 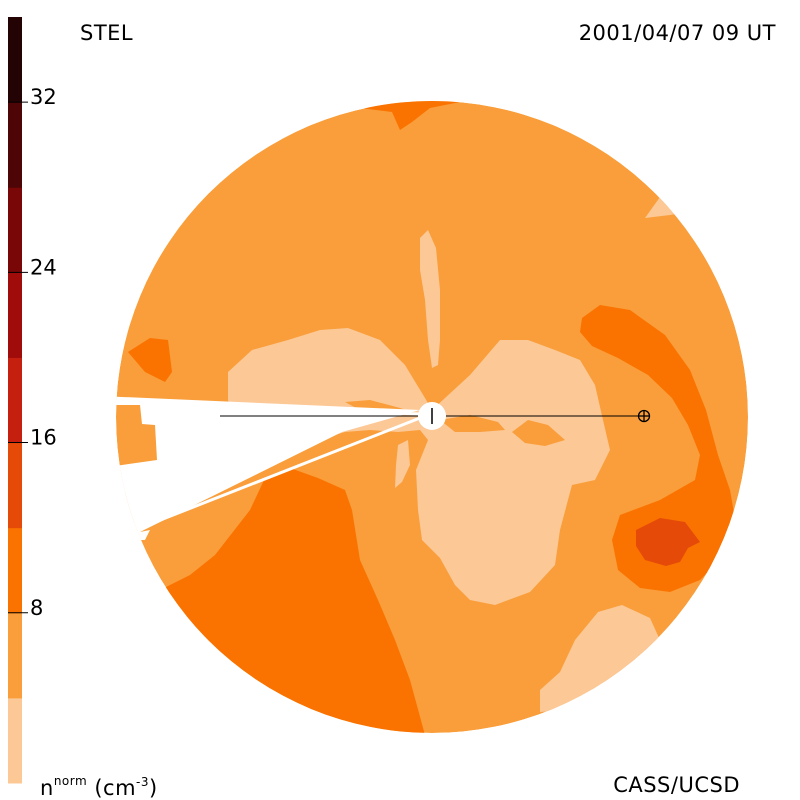 I want to click on units-label: nnorm (cm-3), so click(x=99, y=787).